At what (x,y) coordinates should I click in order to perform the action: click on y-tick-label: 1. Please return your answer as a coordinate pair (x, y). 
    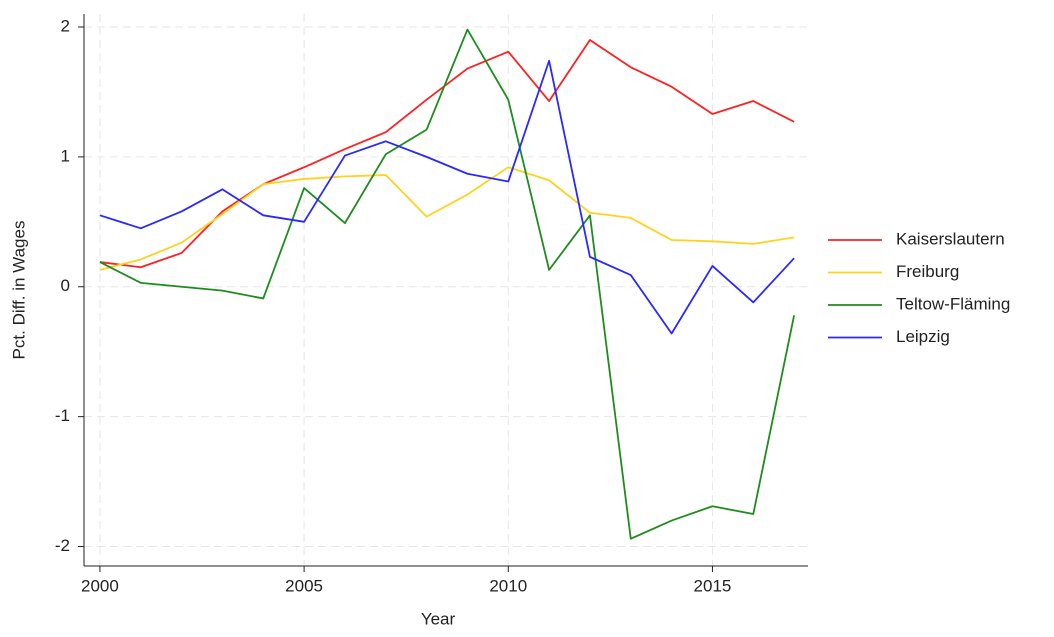
    Looking at the image, I should click on (65, 155).